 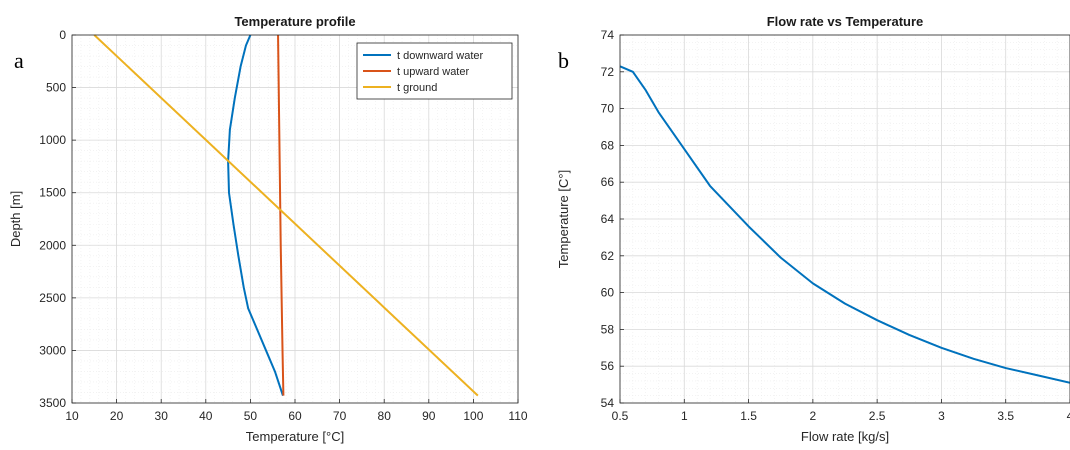 I want to click on x-tick-label: 100, so click(x=473, y=416).